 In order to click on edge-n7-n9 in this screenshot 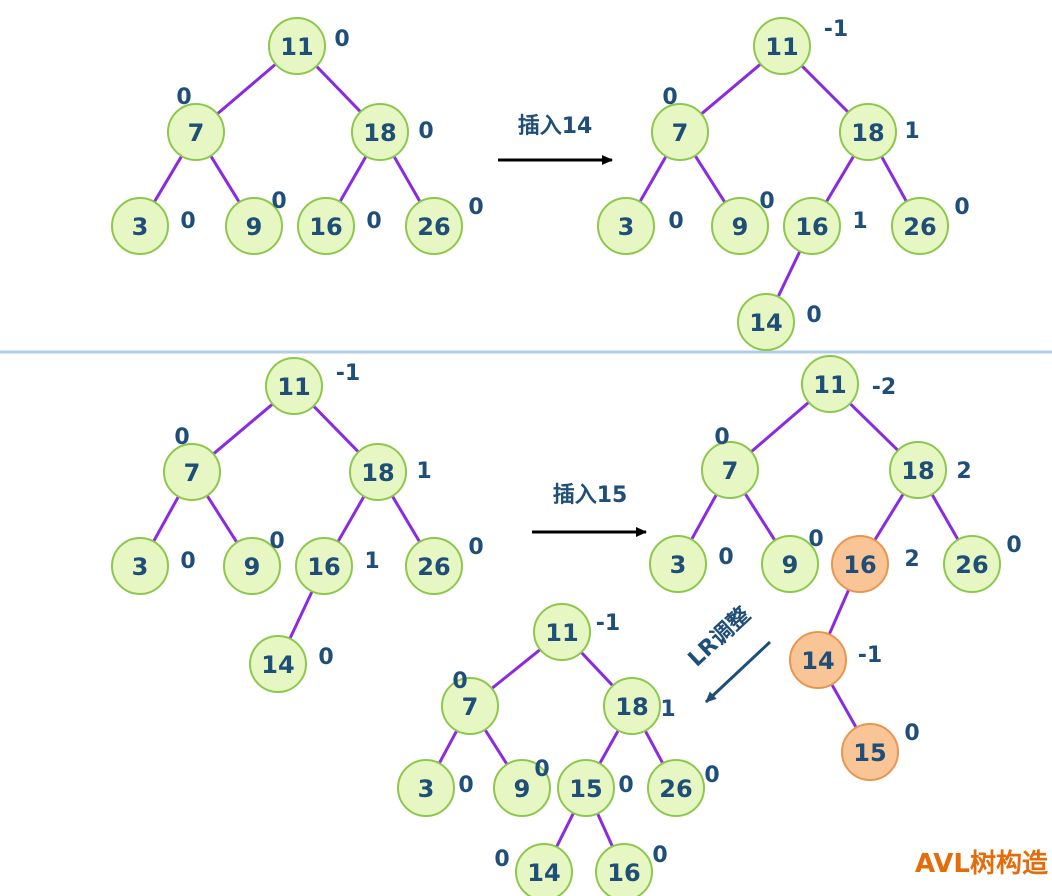, I will do `click(760, 517)`.